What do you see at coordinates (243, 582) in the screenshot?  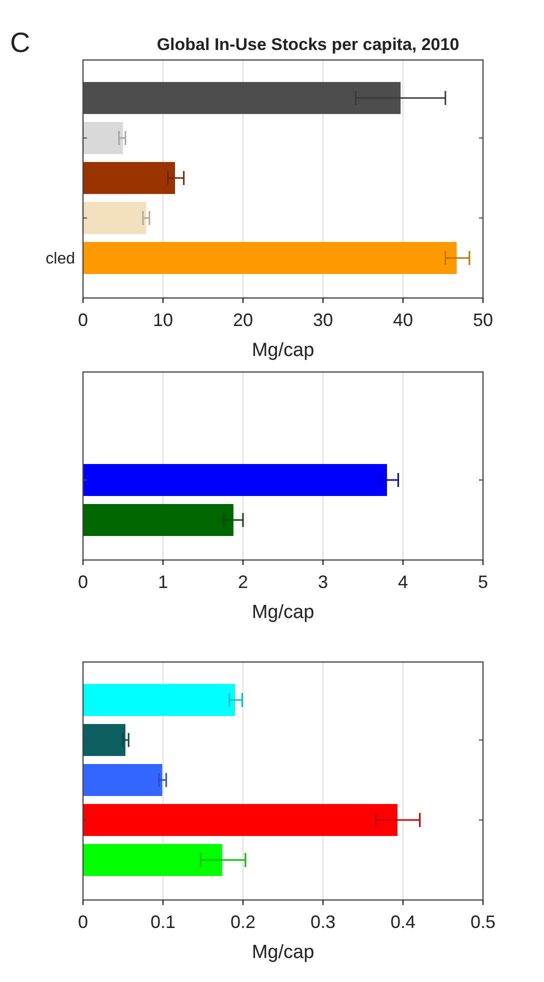 I see `x-tick-label: 2` at bounding box center [243, 582].